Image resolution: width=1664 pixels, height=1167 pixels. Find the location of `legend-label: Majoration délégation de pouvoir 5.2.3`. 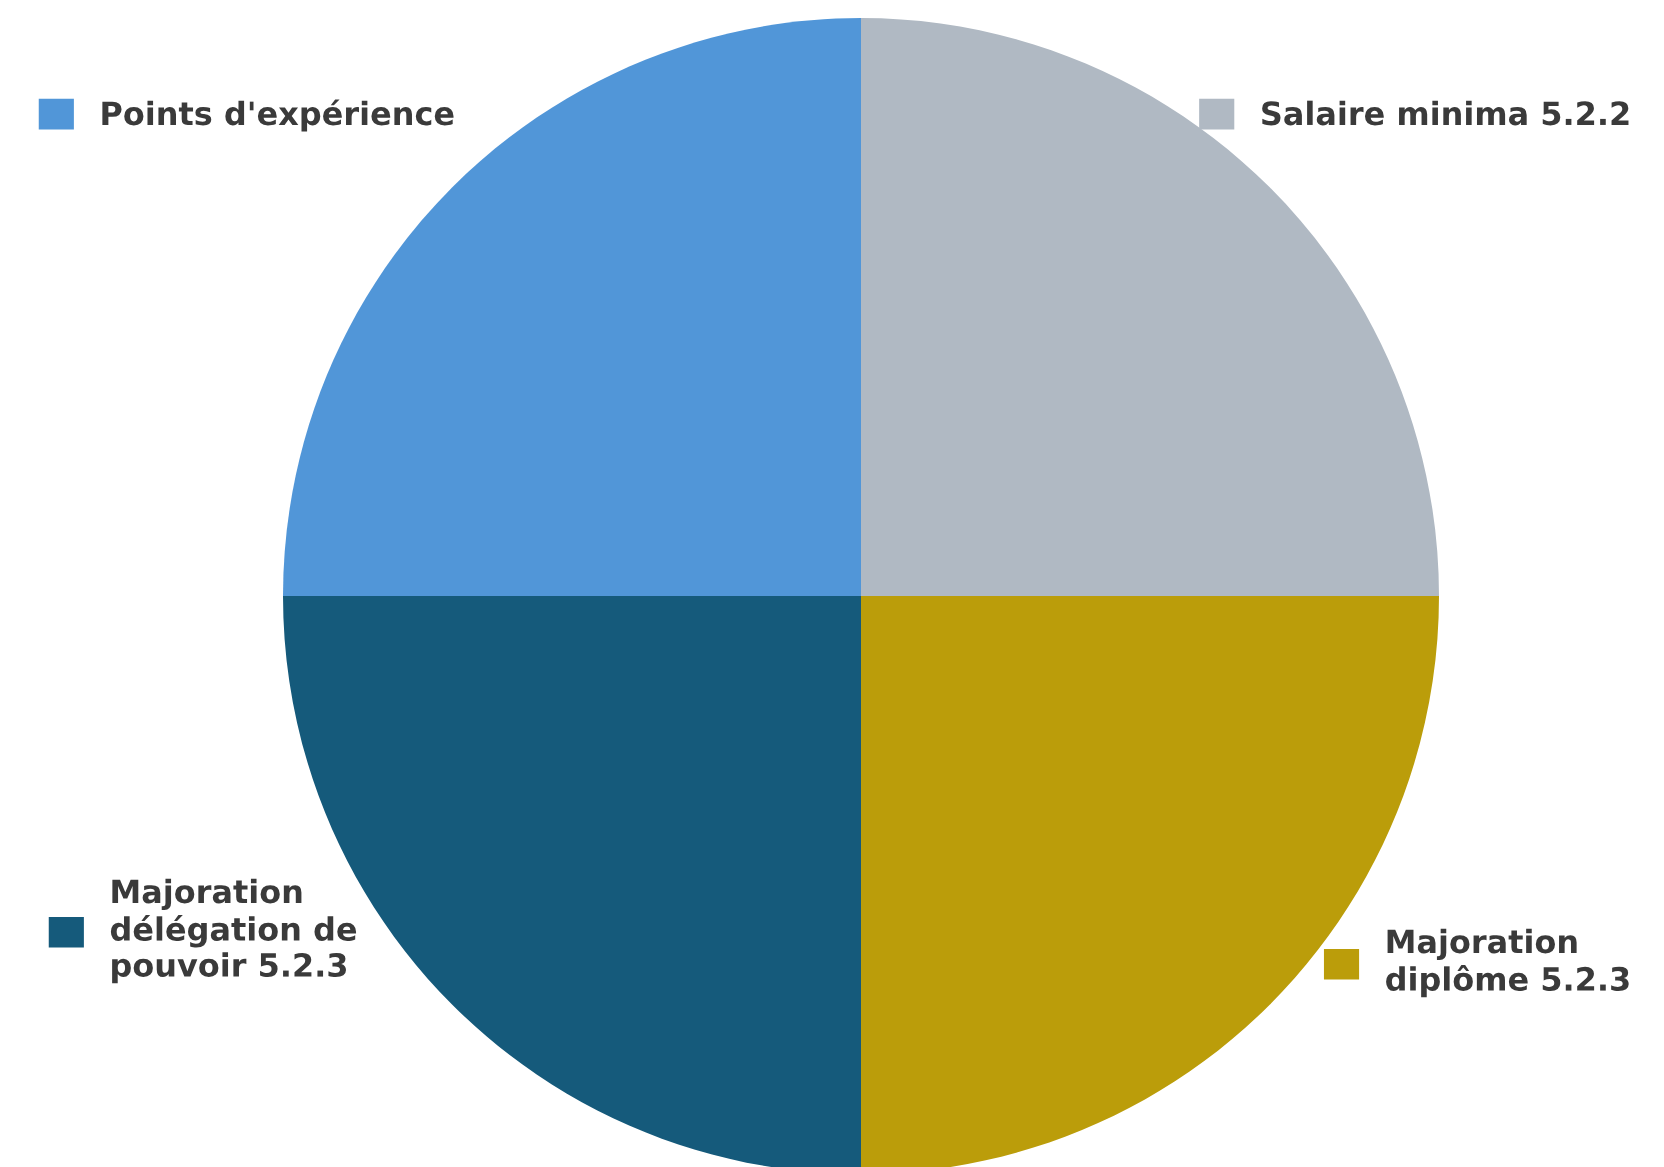

legend-label: Majoration délégation de pouvoir 5.2.3 is located at coordinates (233, 931).